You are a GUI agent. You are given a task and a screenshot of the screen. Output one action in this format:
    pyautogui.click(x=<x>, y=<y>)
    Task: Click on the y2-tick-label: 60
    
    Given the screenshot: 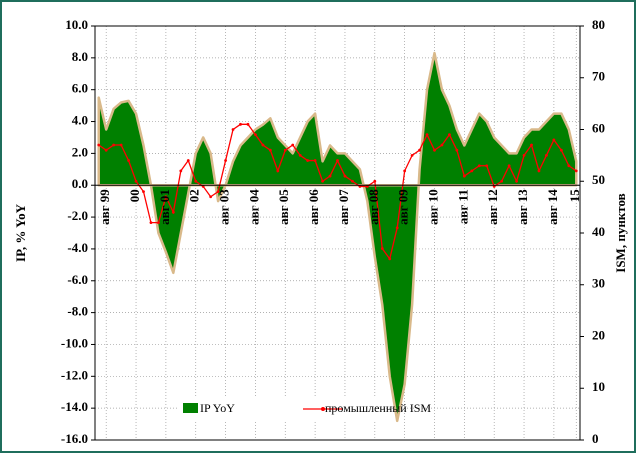 What is the action you would take?
    pyautogui.click(x=598, y=127)
    